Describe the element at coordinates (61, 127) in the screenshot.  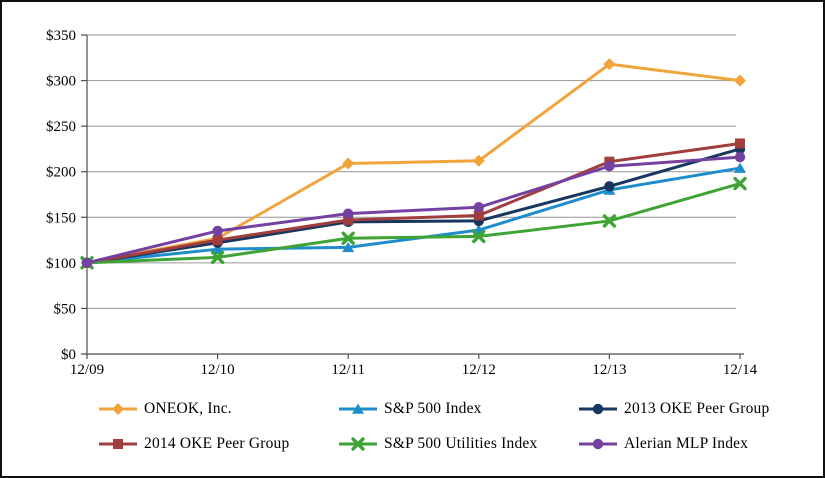
I see `y-axis-label: $250` at that location.